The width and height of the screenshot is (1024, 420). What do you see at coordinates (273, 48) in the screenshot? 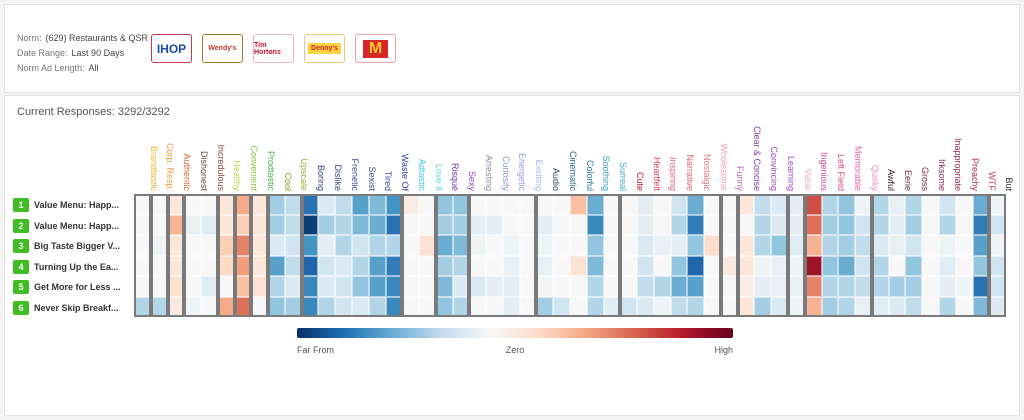
I see `brand-logo-tim-hortons: Tim Hortons` at bounding box center [273, 48].